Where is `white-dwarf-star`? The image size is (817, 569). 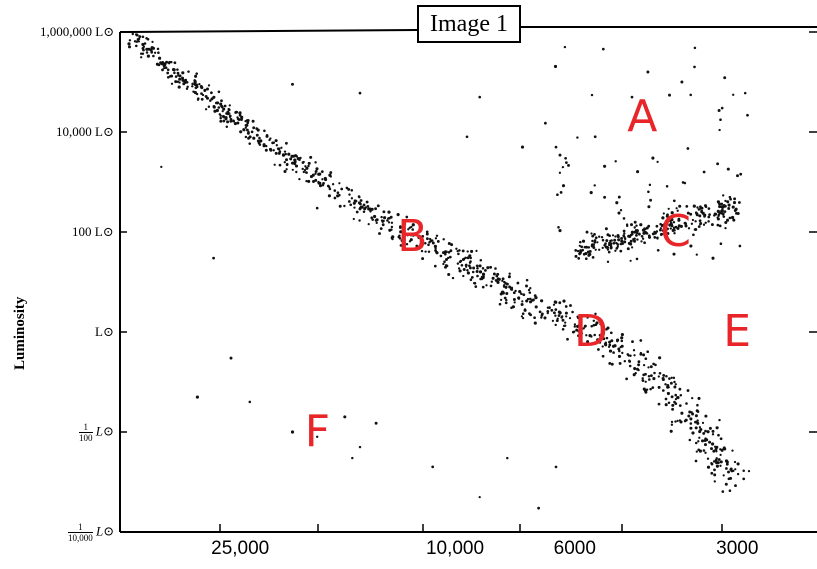 white-dwarf-star is located at coordinates (345, 417).